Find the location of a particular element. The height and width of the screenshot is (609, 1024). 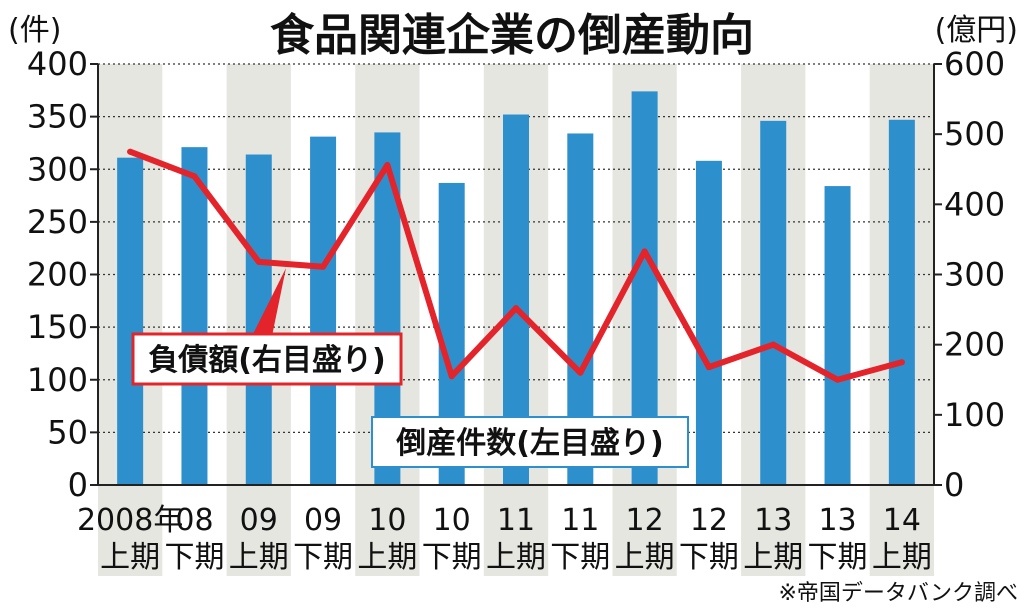

debt-legend-callout: 負債額(右目盛り) is located at coordinates (267, 327).